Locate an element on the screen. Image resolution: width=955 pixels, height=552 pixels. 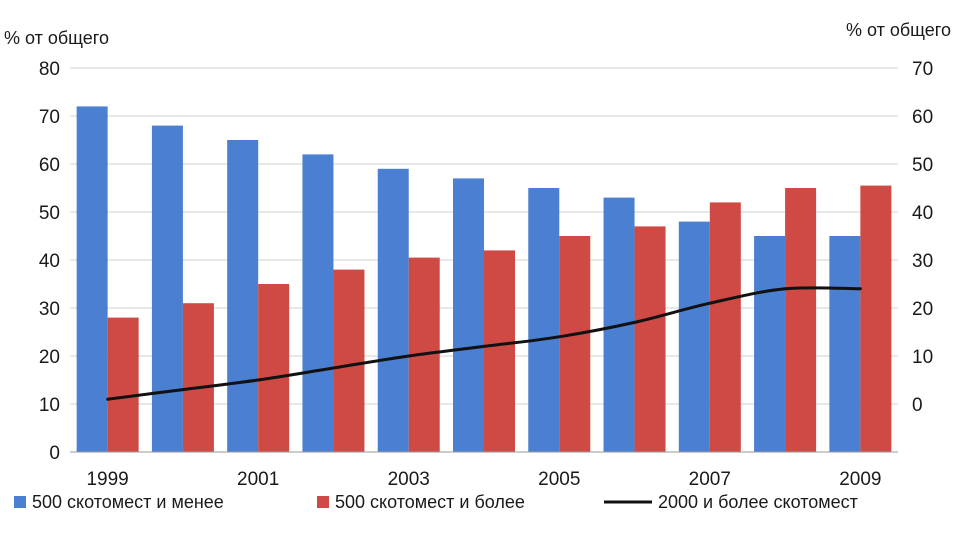
line-point-2000 is located at coordinates (183, 390).